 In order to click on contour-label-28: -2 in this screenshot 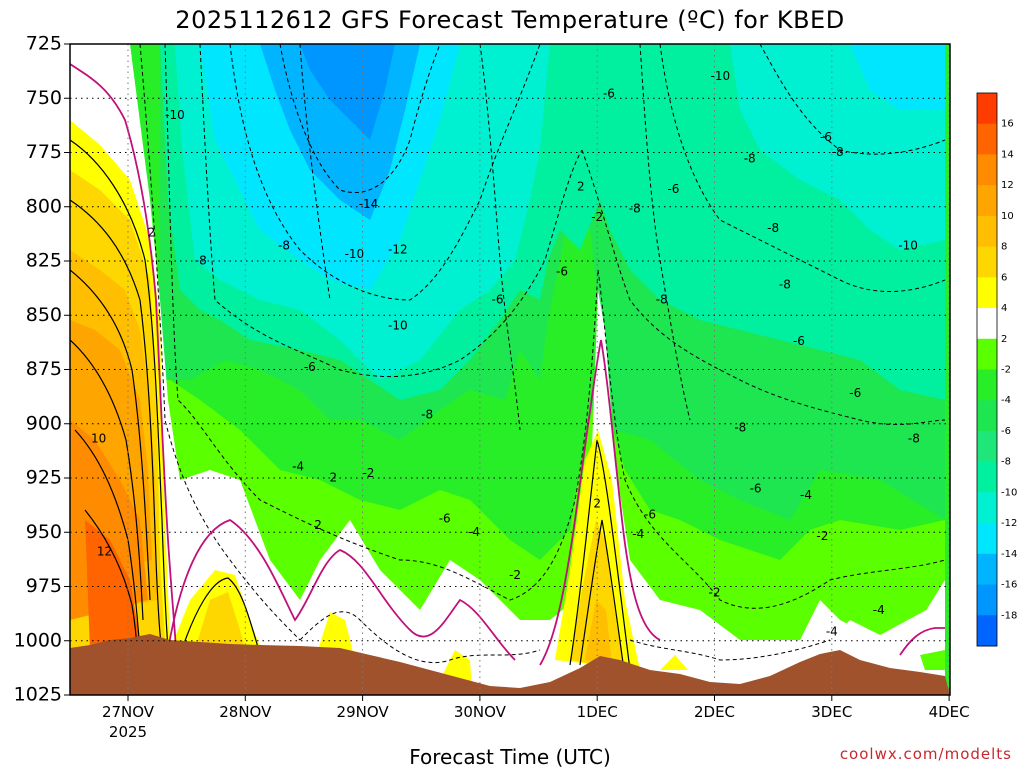, I will do `click(715, 593)`.